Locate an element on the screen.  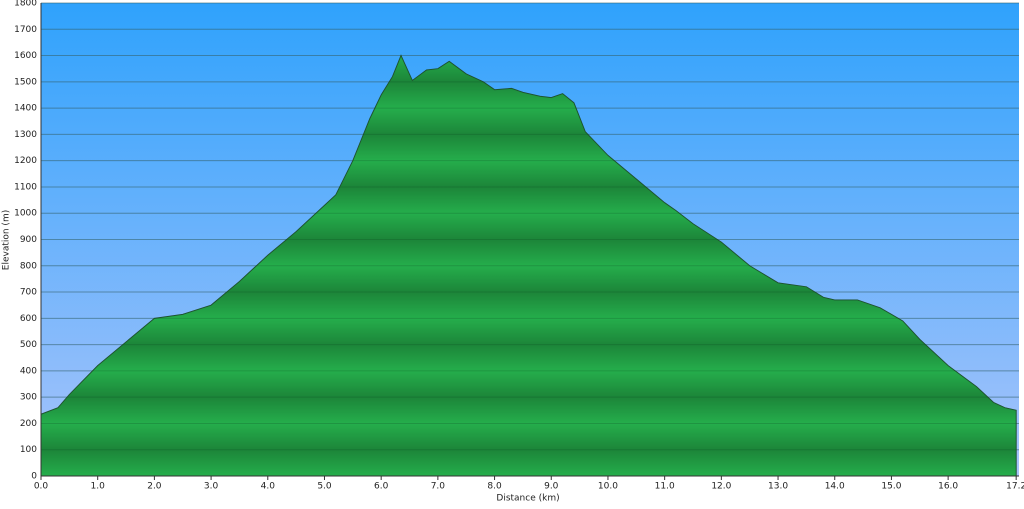
y-tick-label: 1300 is located at coordinates (25, 135).